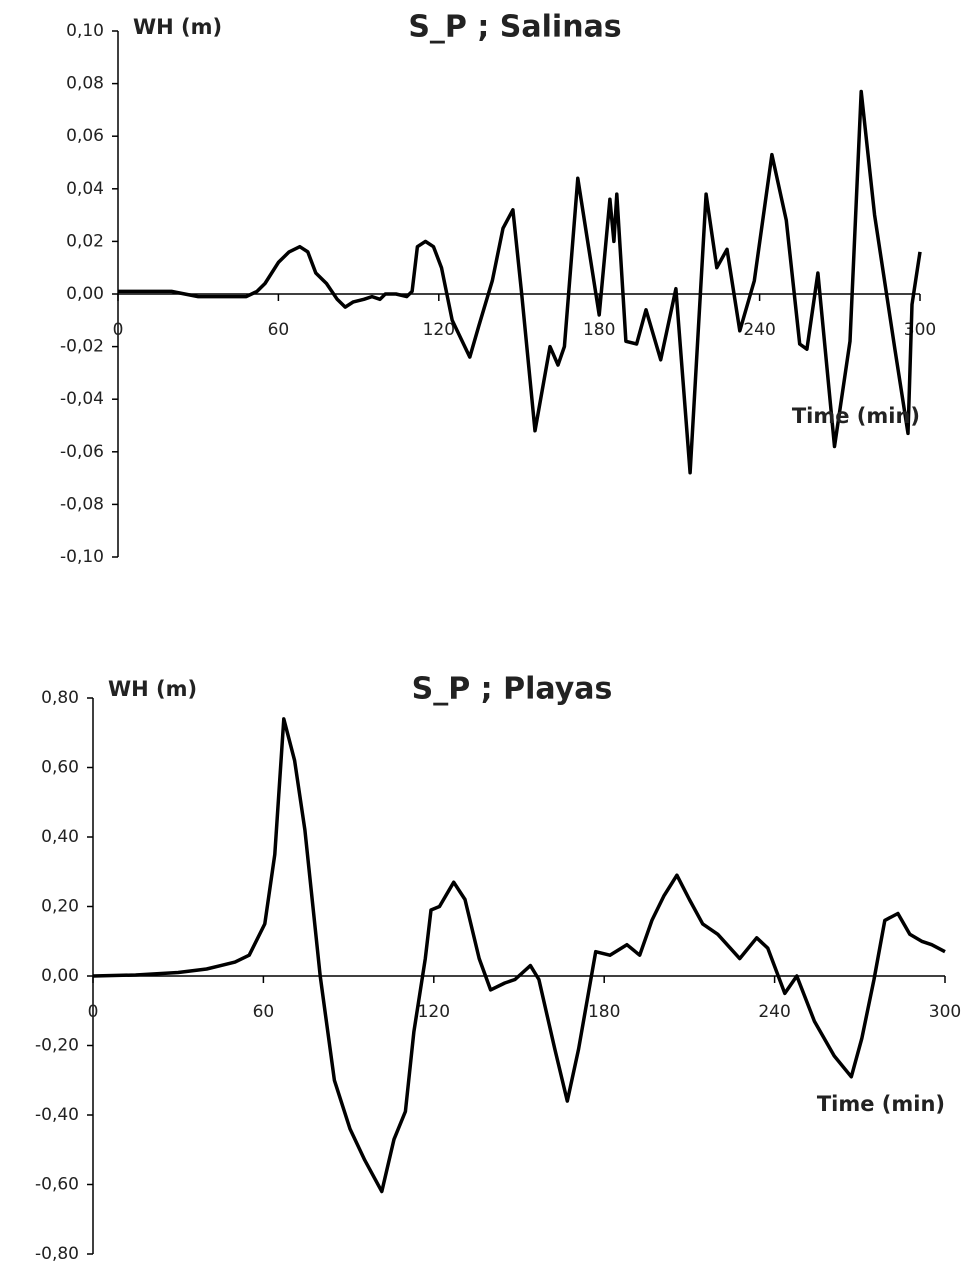 The height and width of the screenshot is (1271, 972). Describe the element at coordinates (60, 837) in the screenshot. I see `y-tick-label: 0,40` at that location.